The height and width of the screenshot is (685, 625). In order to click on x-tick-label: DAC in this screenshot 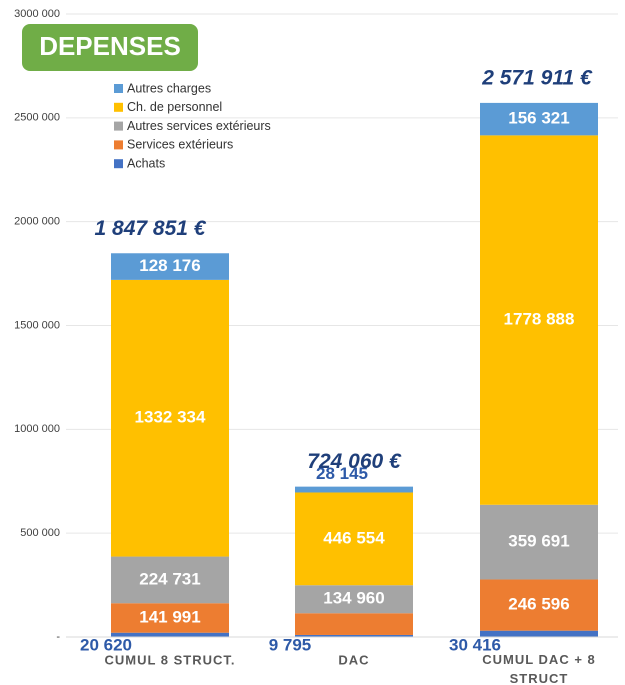, I will do `click(353, 659)`.